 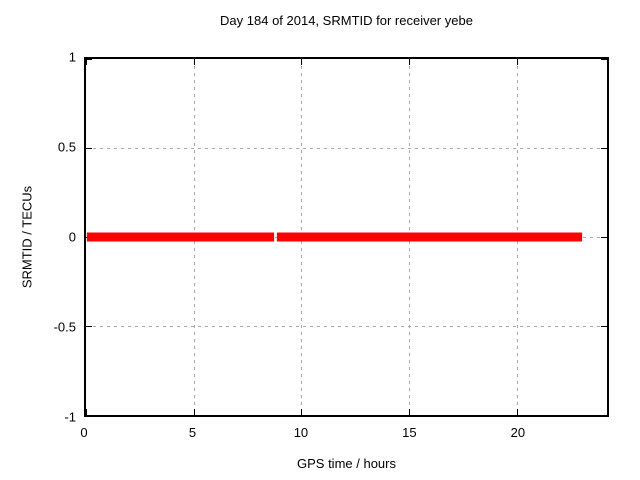 I want to click on x-tick-labels: 0 5 10 15 20, so click(x=344, y=433).